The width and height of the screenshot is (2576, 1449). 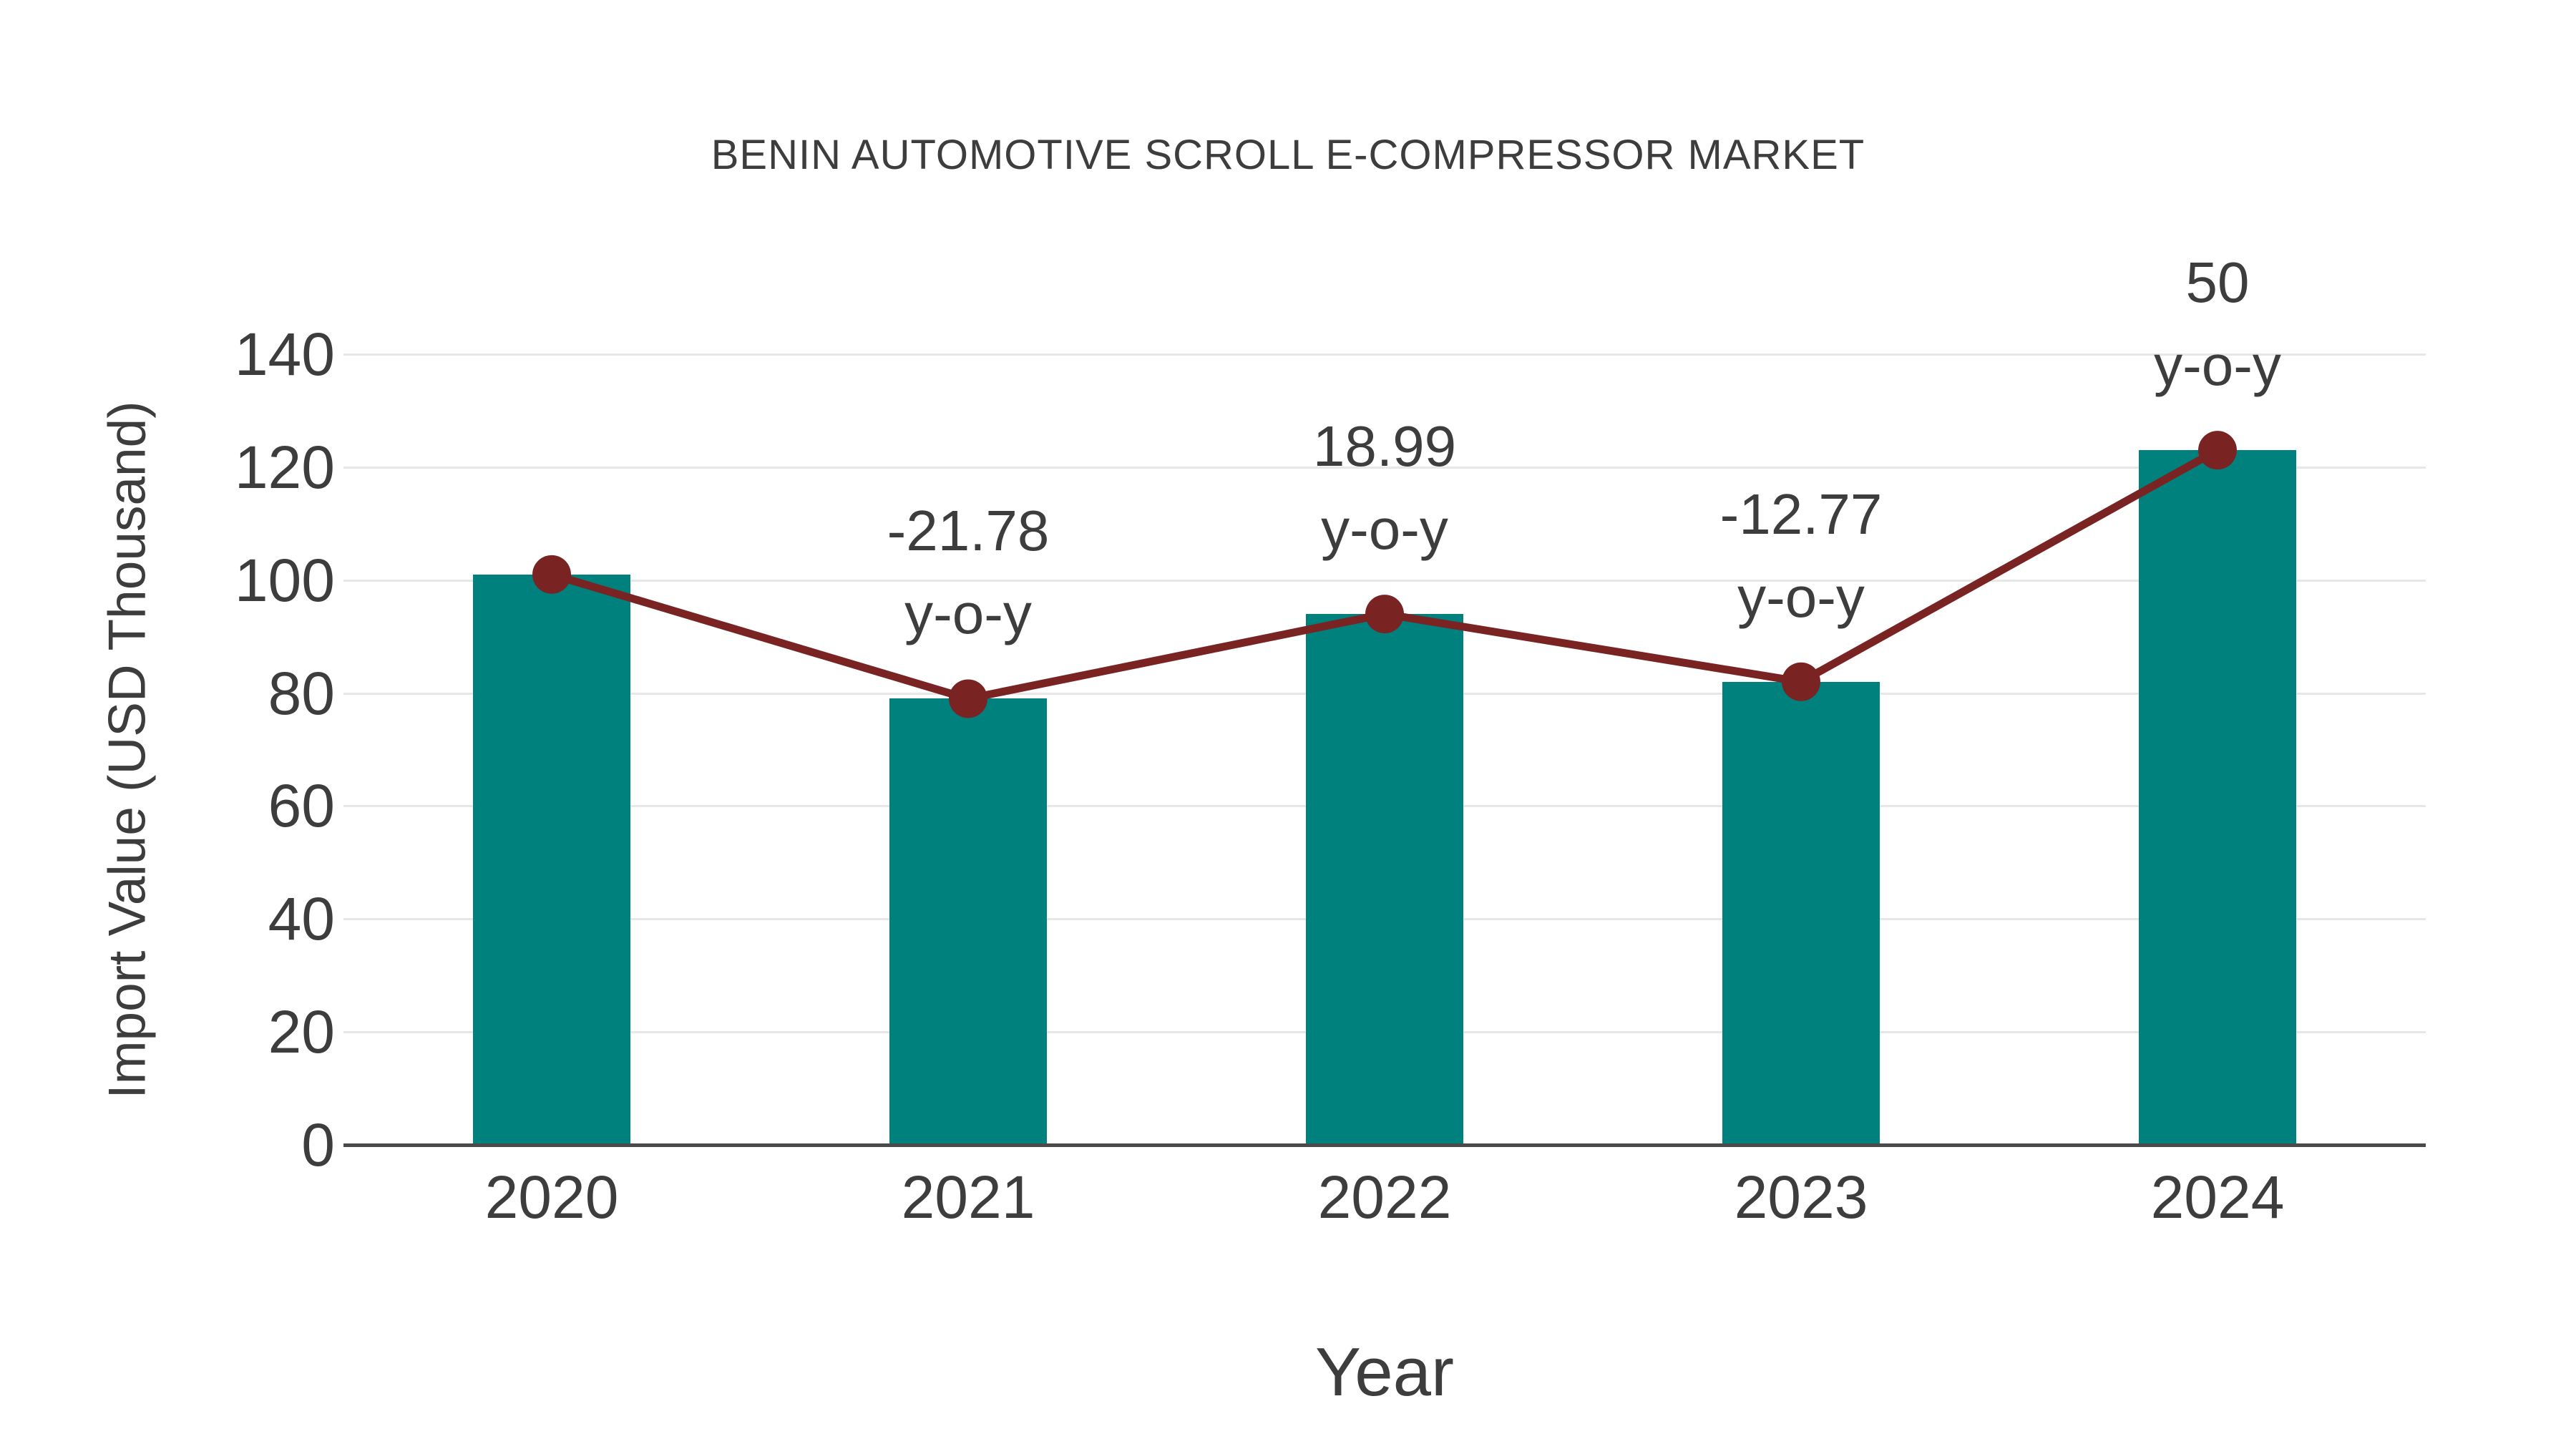 I want to click on x-tick-label-2023: 2023, so click(x=1801, y=1197).